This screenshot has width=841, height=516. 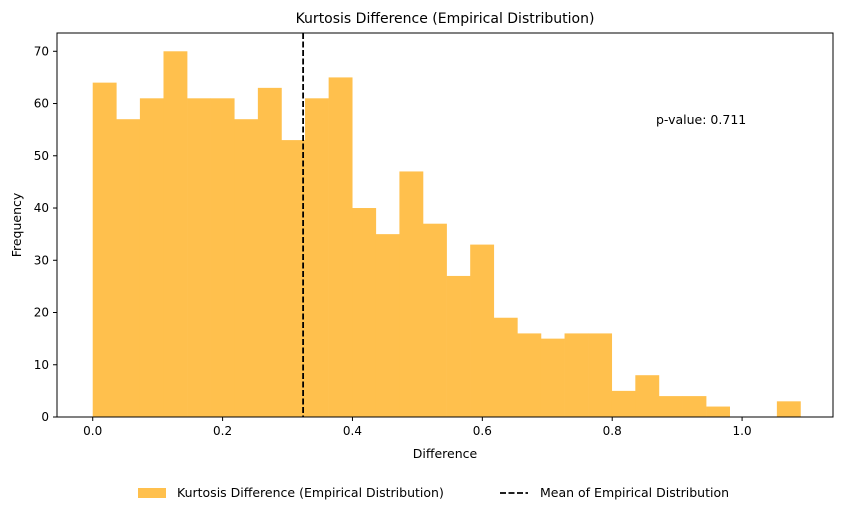 What do you see at coordinates (742, 431) in the screenshot?
I see `x-tick-label: 1.0` at bounding box center [742, 431].